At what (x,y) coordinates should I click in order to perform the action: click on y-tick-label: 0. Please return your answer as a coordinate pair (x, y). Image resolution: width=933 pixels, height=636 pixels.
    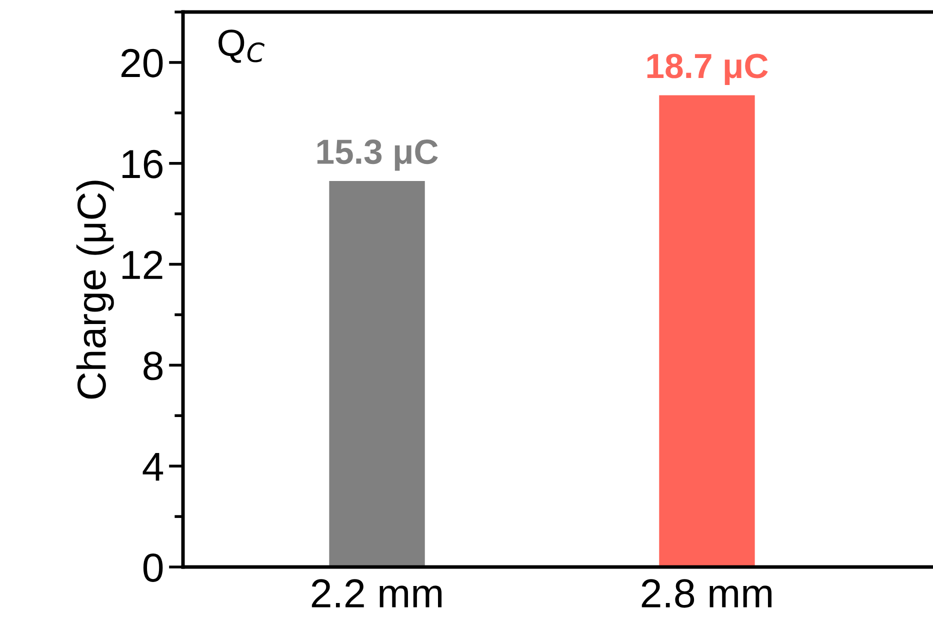
    Looking at the image, I should click on (153, 567).